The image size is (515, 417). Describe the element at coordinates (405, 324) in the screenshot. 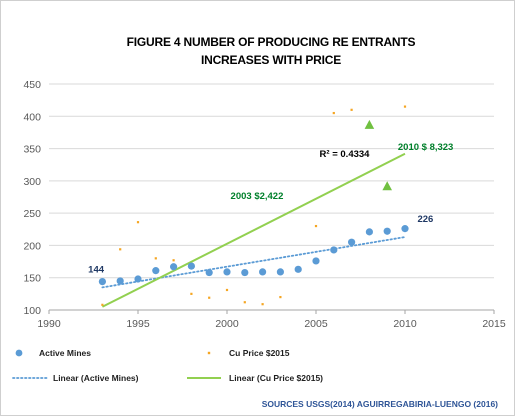

I see `x-tick-label-2010: 2010` at that location.